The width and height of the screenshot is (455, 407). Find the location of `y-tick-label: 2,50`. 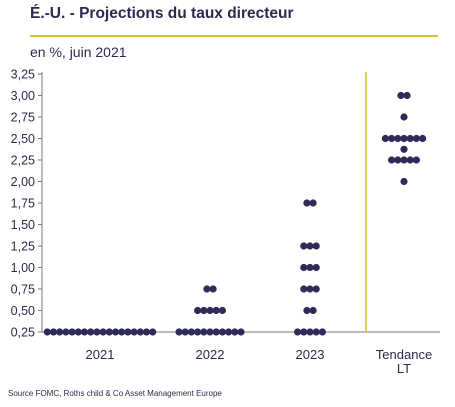

y-tick-label: 2,50 is located at coordinates (23, 139).